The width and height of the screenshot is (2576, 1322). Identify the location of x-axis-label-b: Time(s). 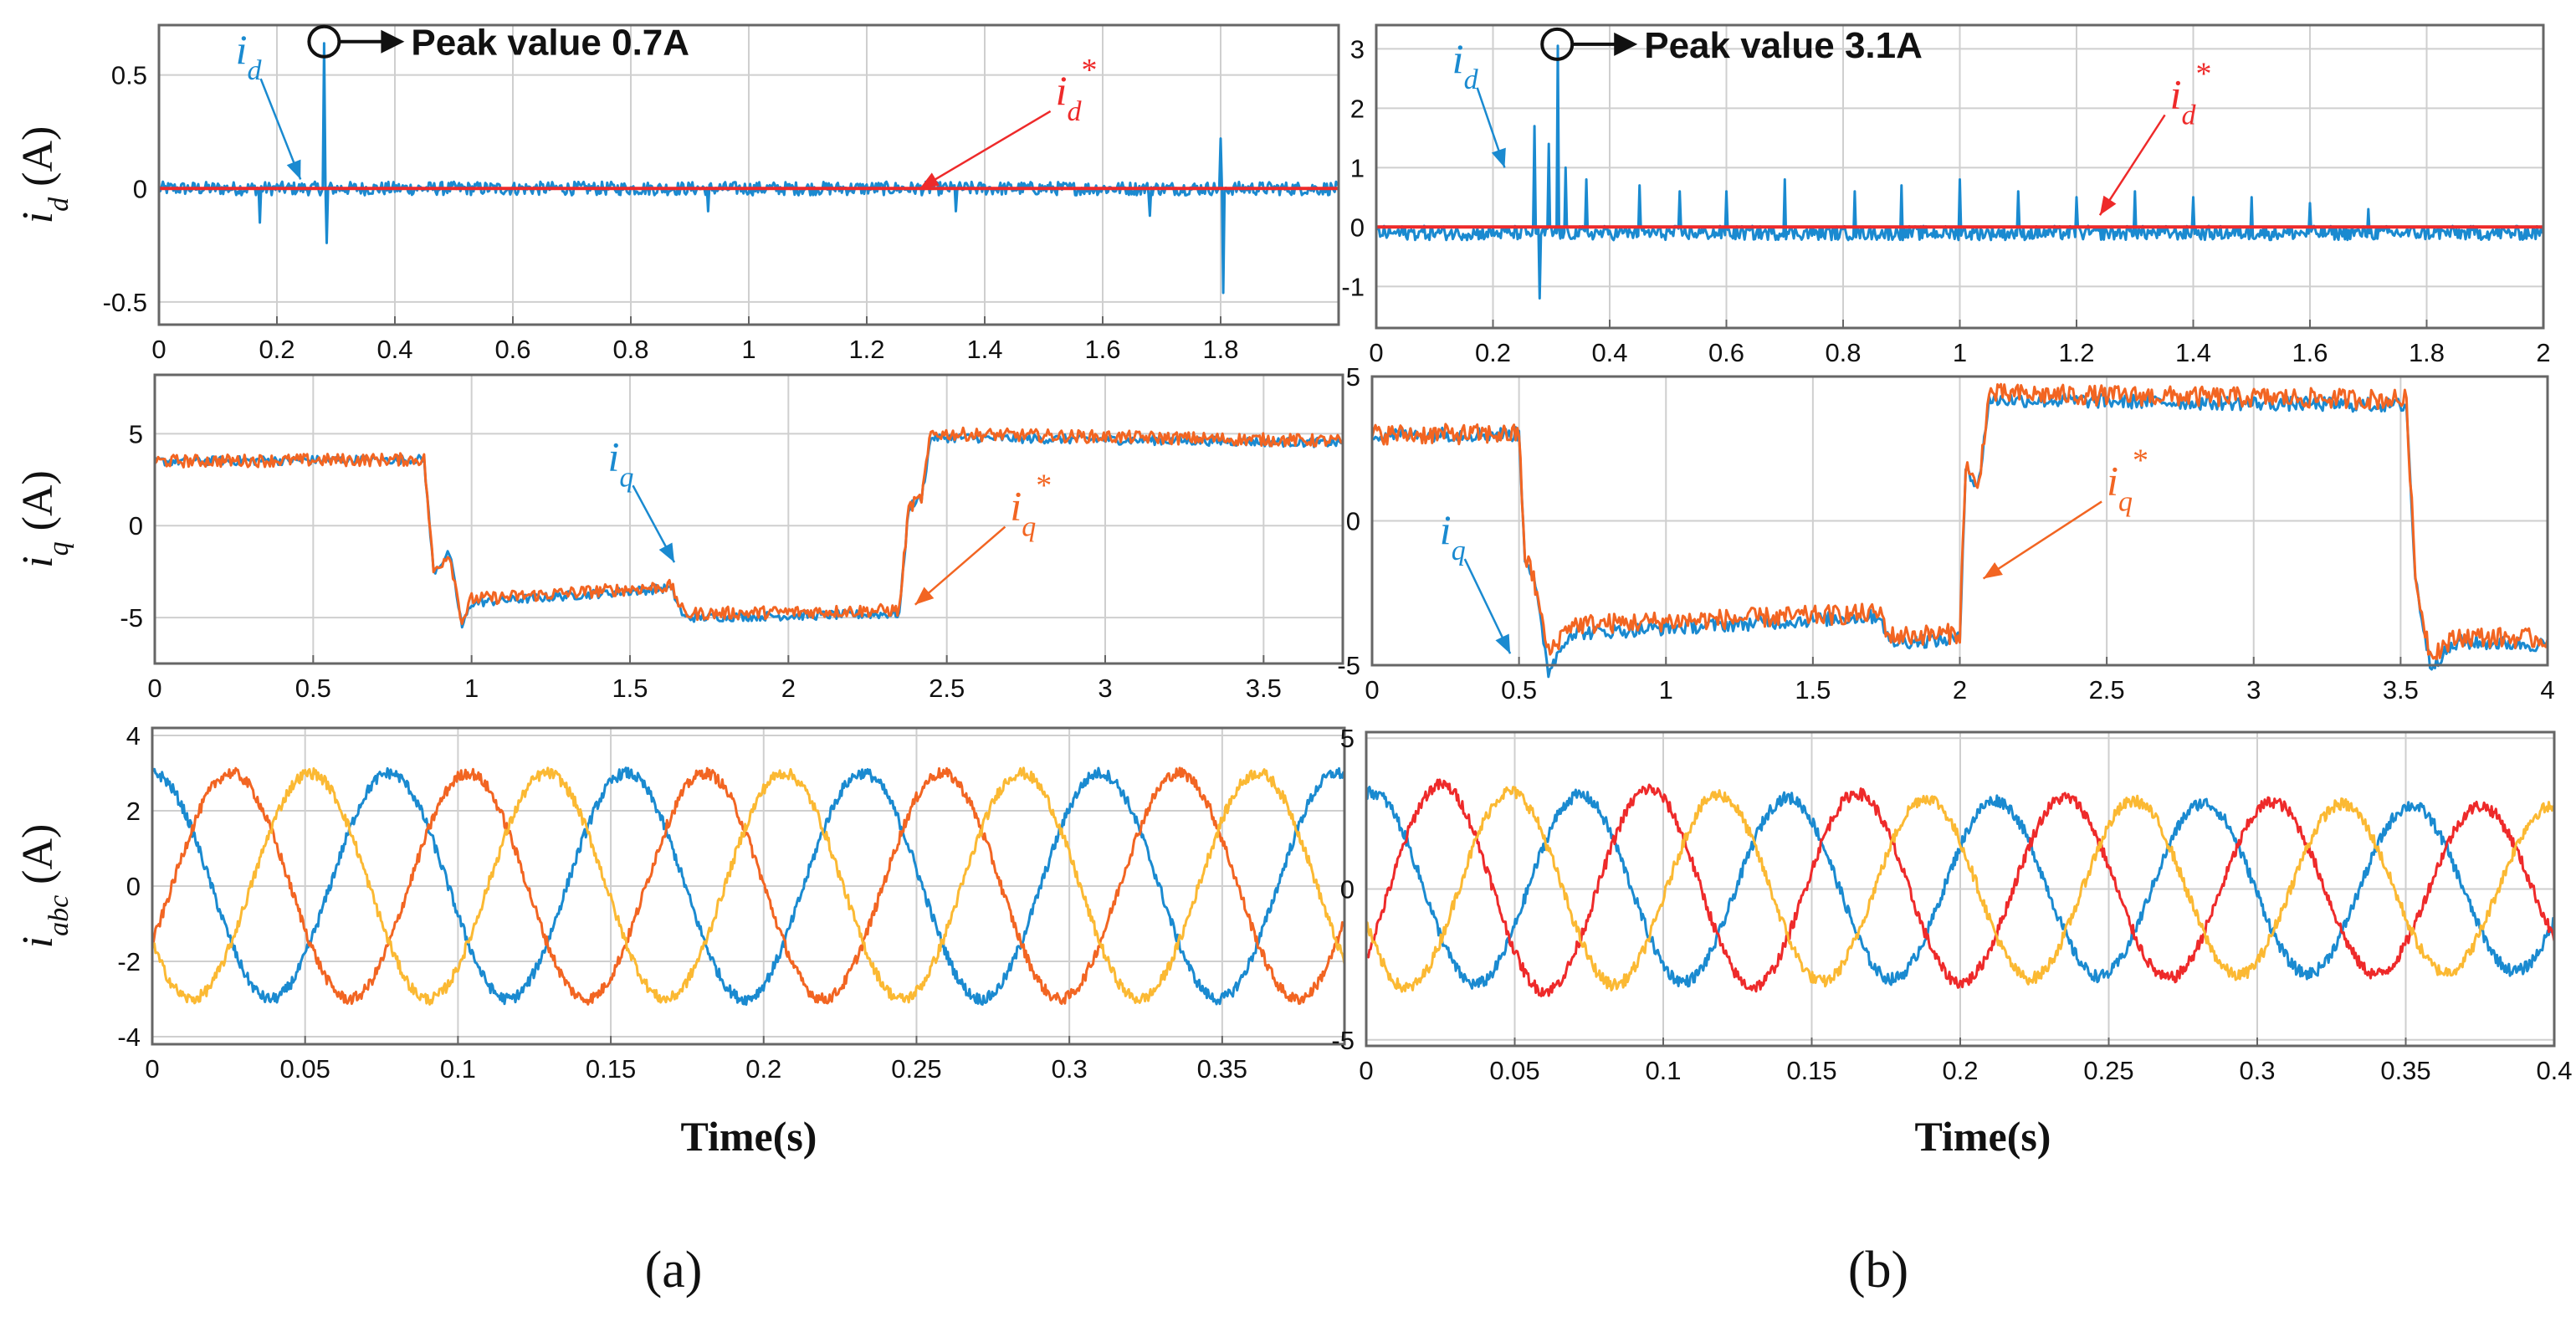
(1983, 1136).